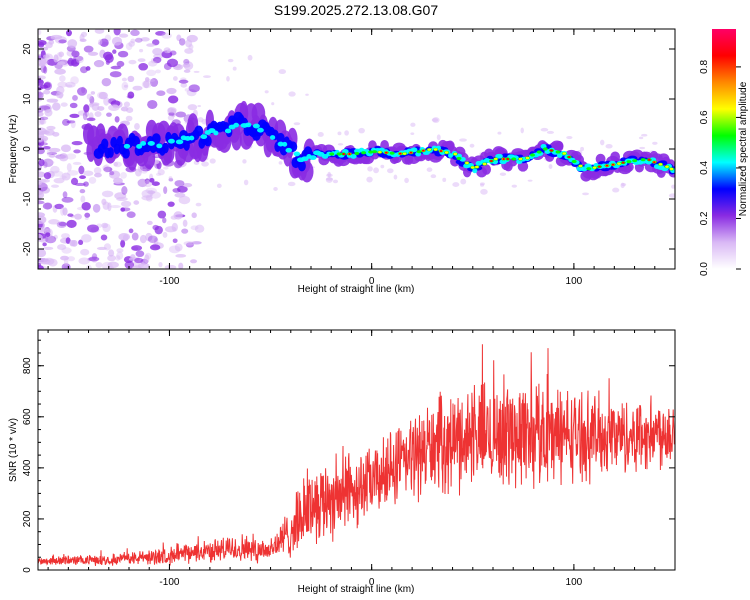  Describe the element at coordinates (356, 10) in the screenshot. I see `chart-title: S199.2025.272.13.08.G07` at that location.